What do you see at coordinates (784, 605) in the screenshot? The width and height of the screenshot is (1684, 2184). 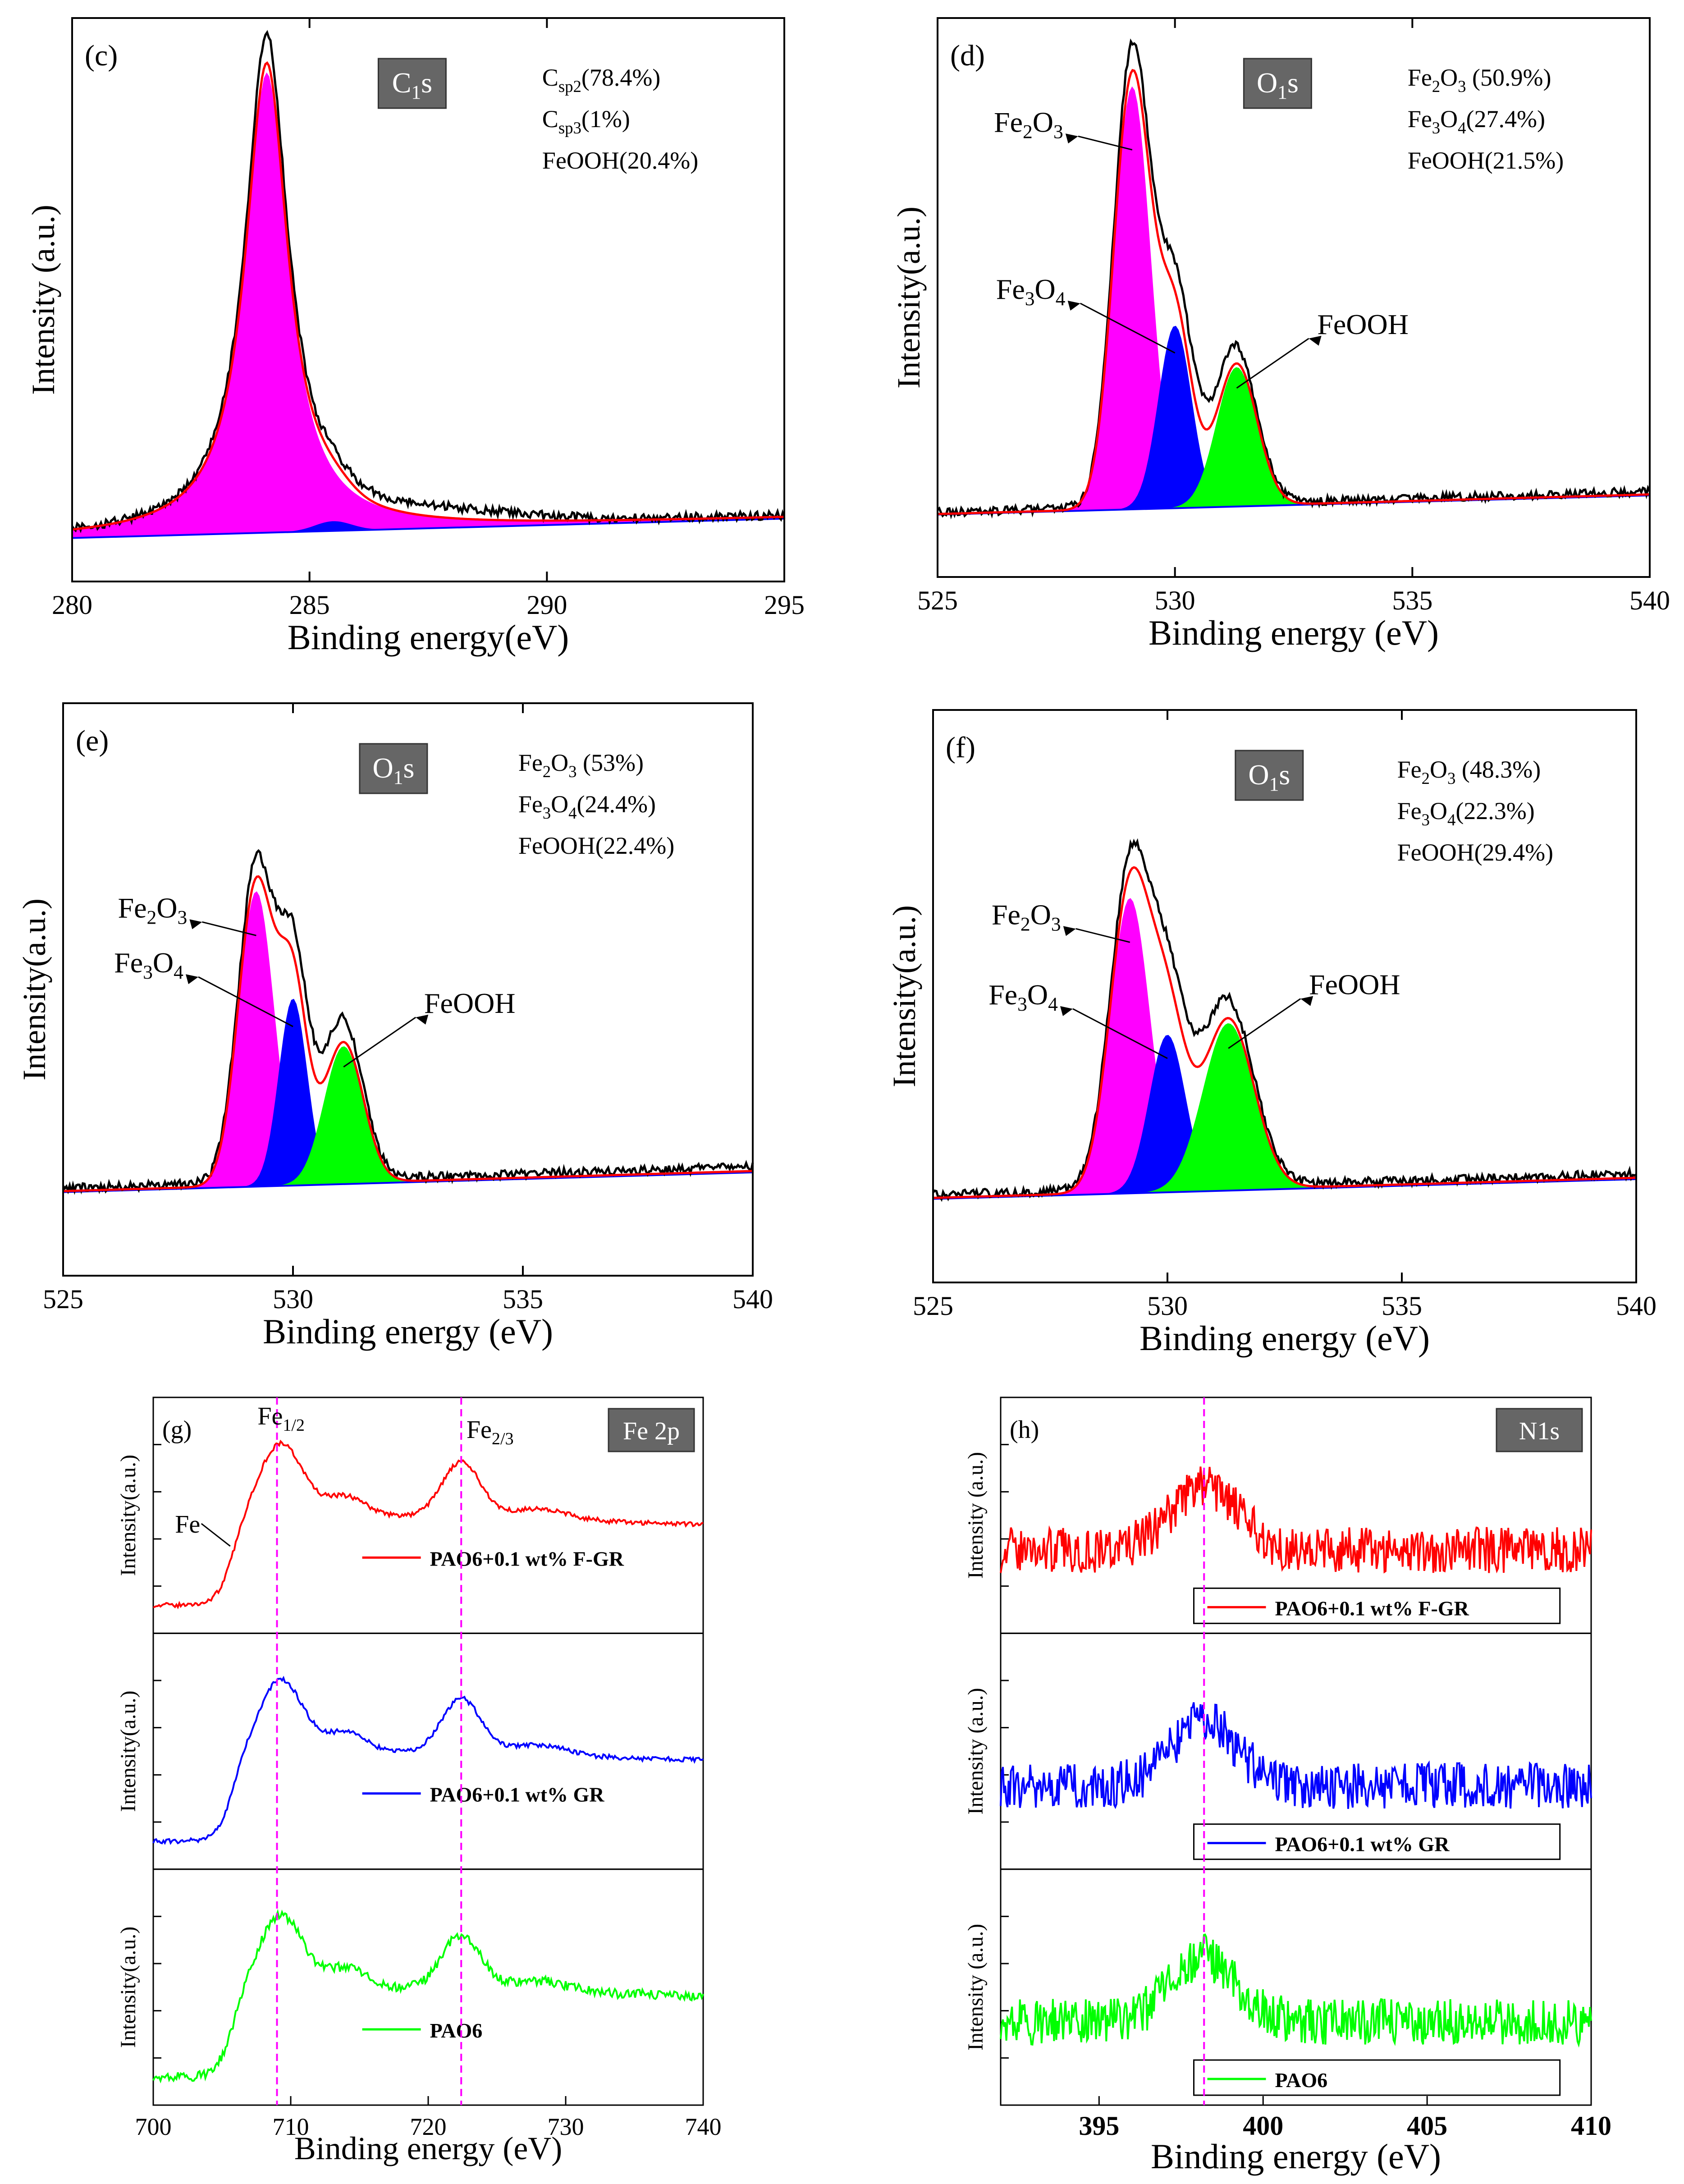 I see `x-tick-label: 295` at bounding box center [784, 605].